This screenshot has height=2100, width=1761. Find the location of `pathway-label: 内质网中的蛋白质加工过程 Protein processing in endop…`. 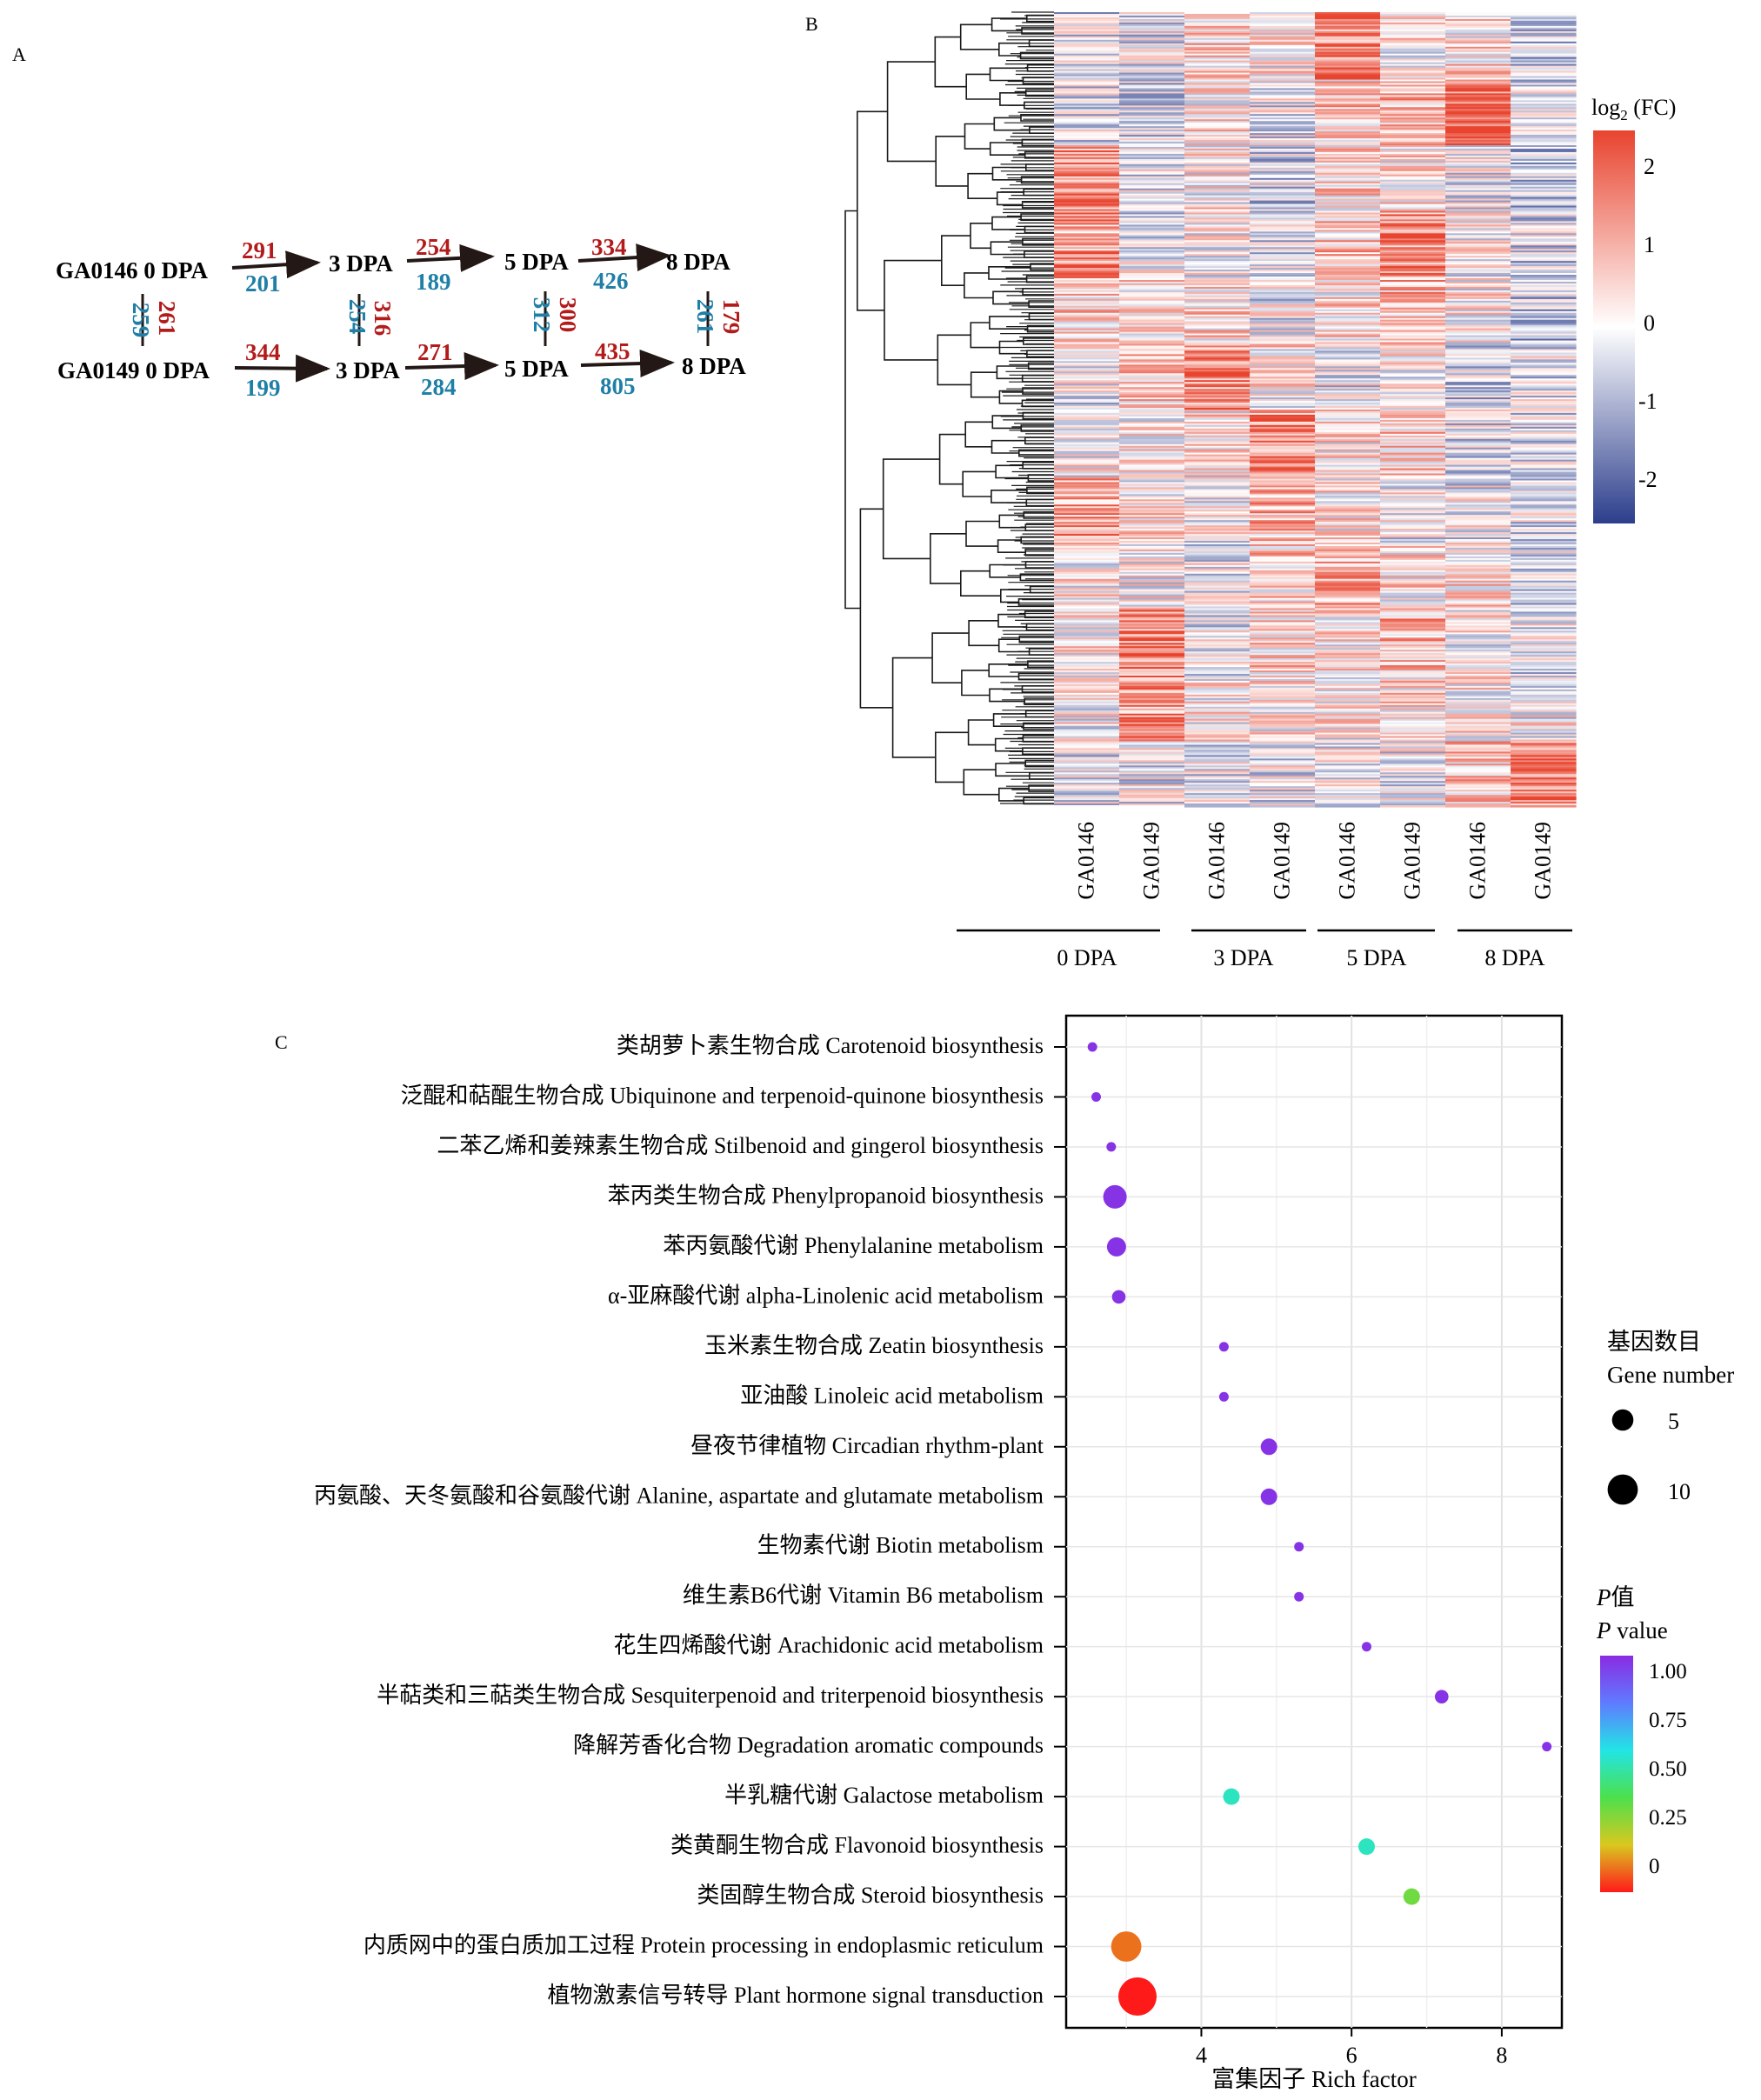

pathway-label: 内质网中的蛋白质加工过程 Protein processing in endop… is located at coordinates (704, 1945).